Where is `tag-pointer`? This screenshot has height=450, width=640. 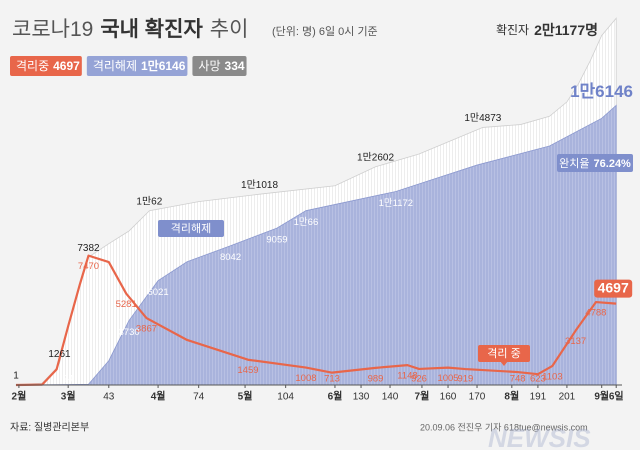
tag-pointer is located at coordinates (504, 363).